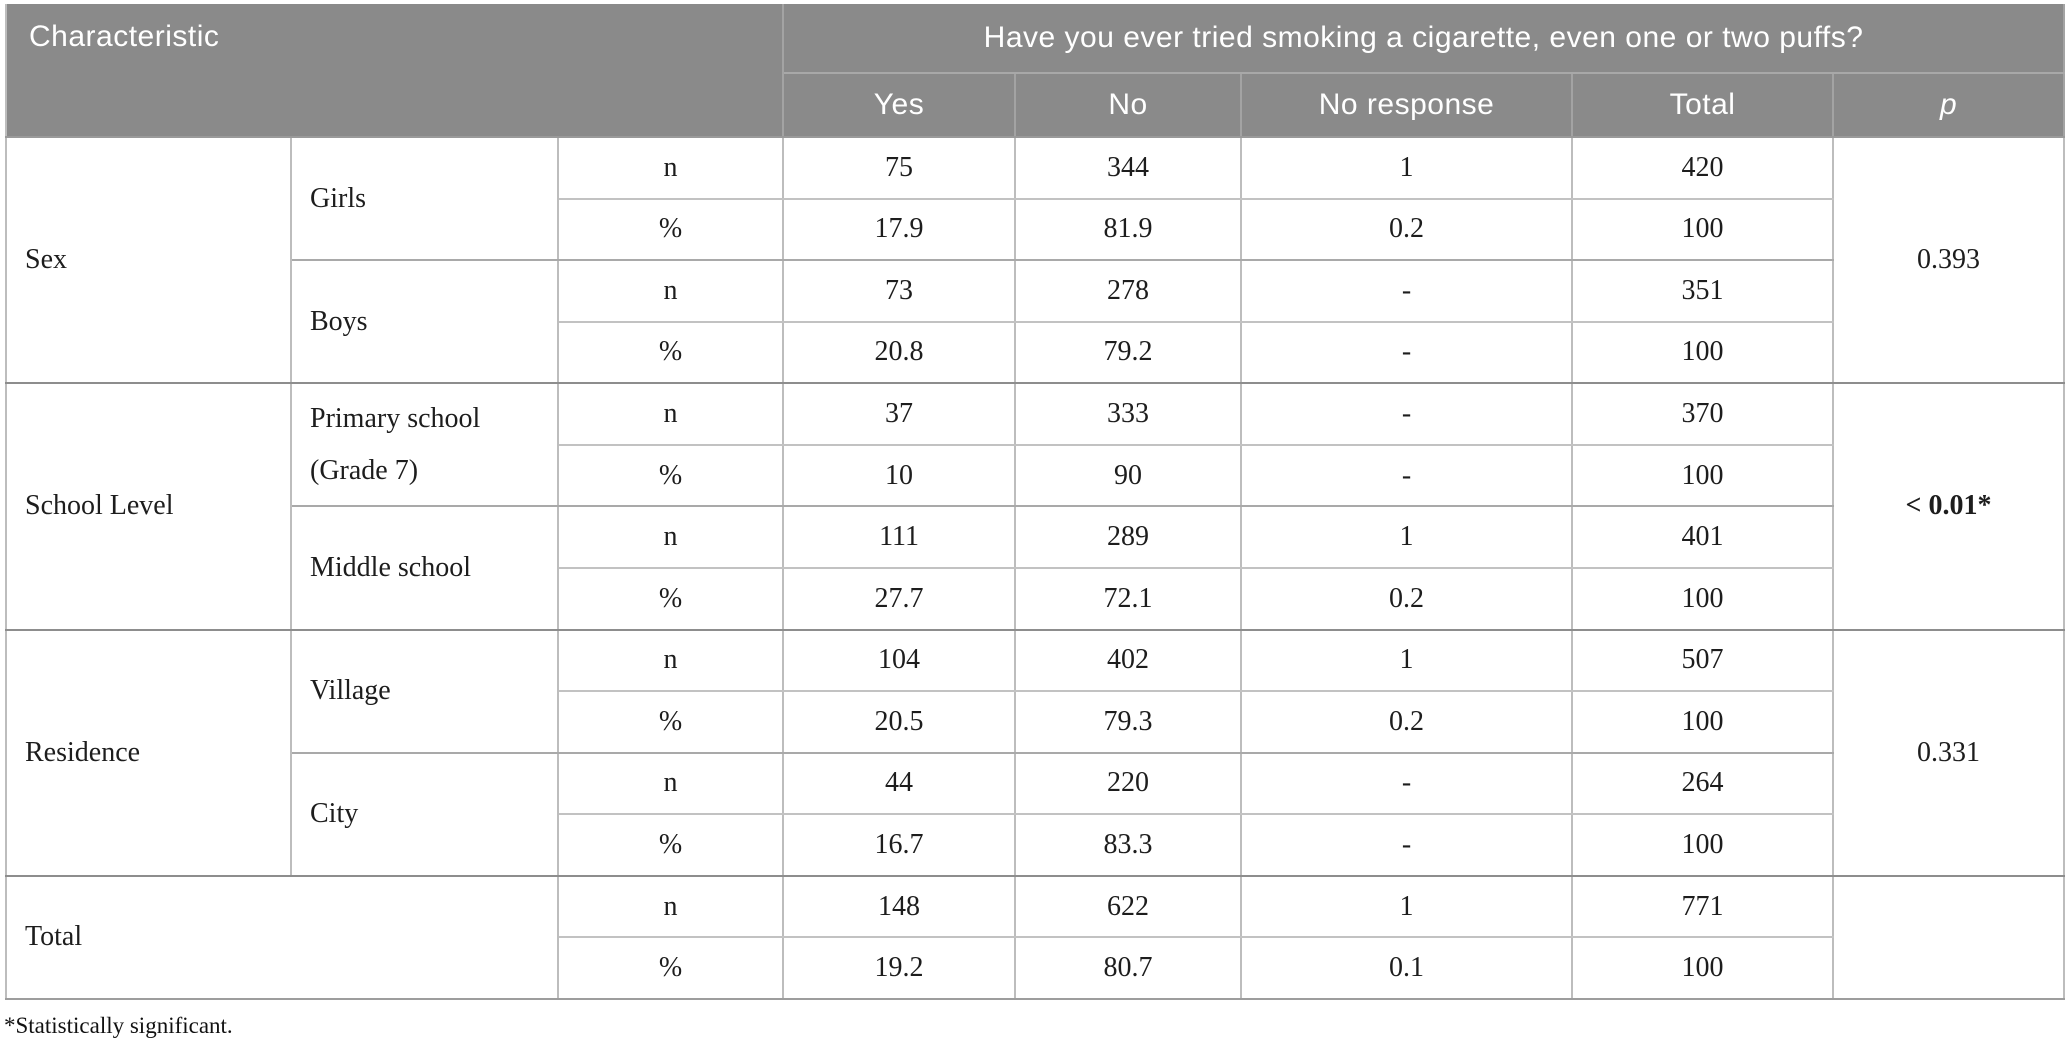 The image size is (2068, 1056). I want to click on value-cell: 220, so click(1129, 784).